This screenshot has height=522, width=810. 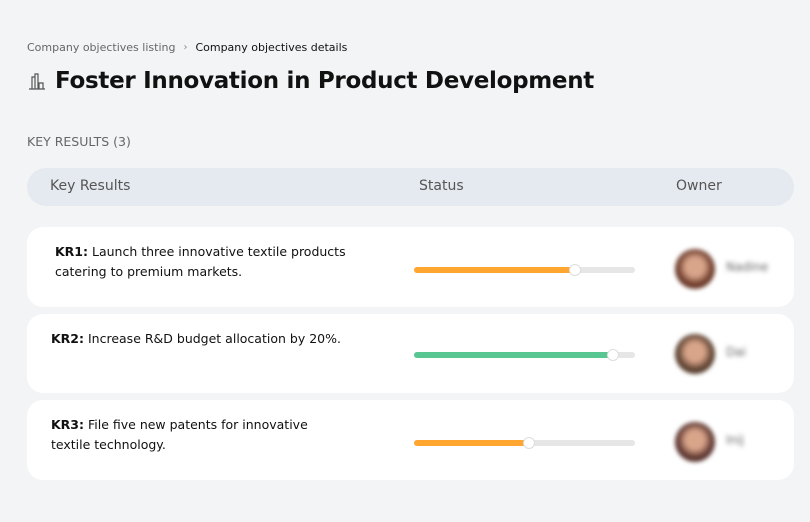 What do you see at coordinates (271, 47) in the screenshot?
I see `breadcrumb-current: Company objectives details` at bounding box center [271, 47].